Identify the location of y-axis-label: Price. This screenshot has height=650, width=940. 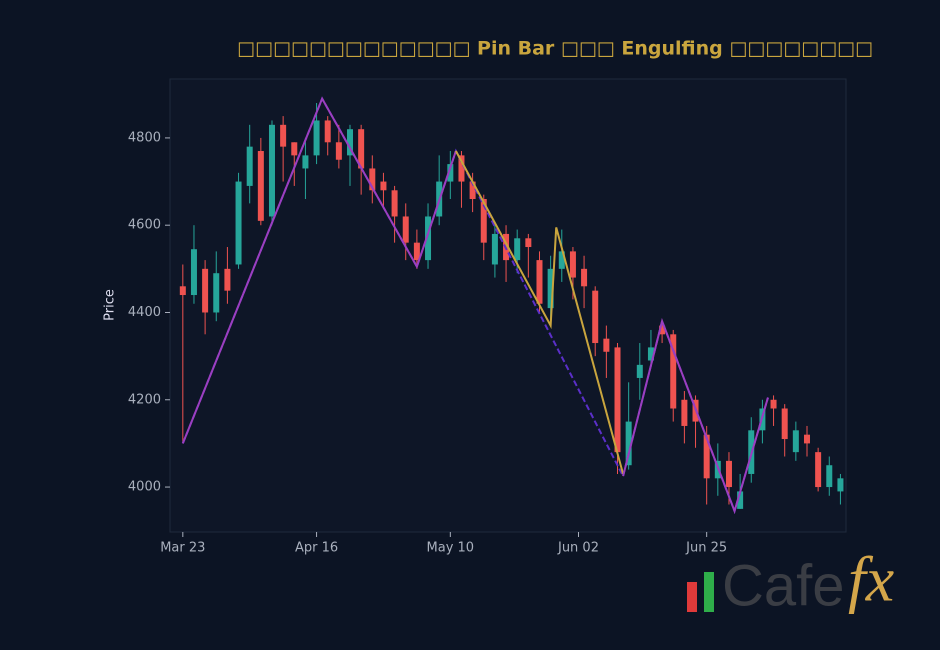
(110, 305).